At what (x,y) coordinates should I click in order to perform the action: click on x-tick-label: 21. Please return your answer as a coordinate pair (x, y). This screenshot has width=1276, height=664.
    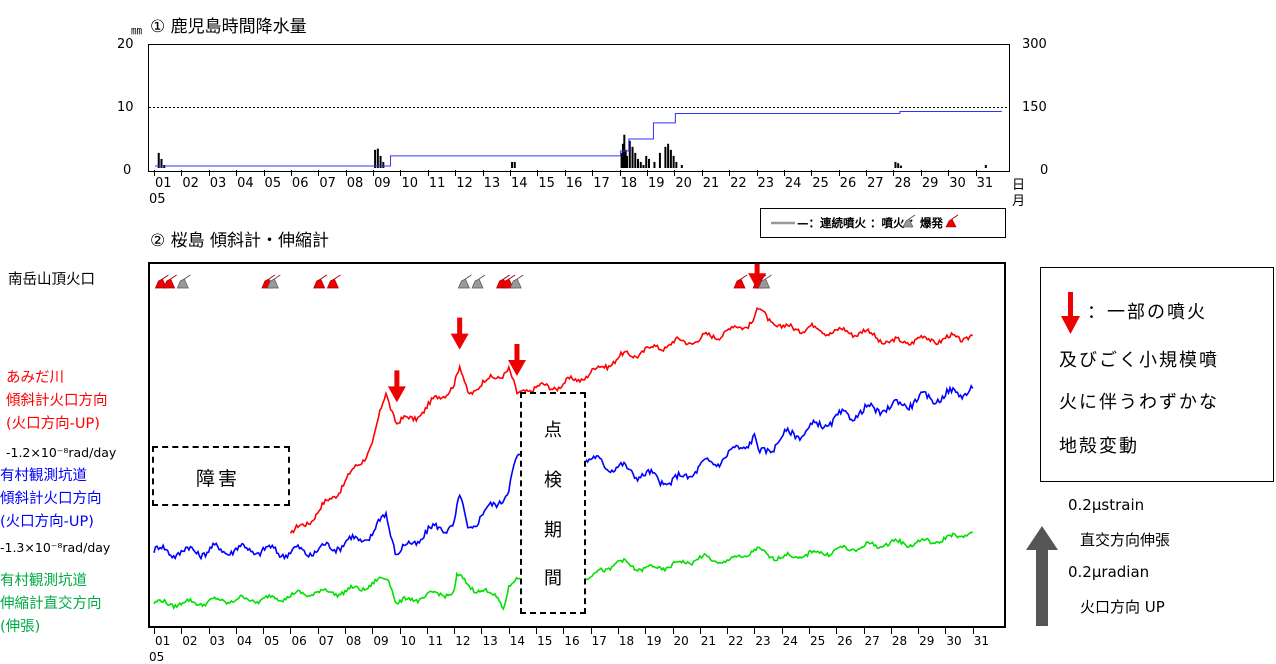
    Looking at the image, I should click on (711, 183).